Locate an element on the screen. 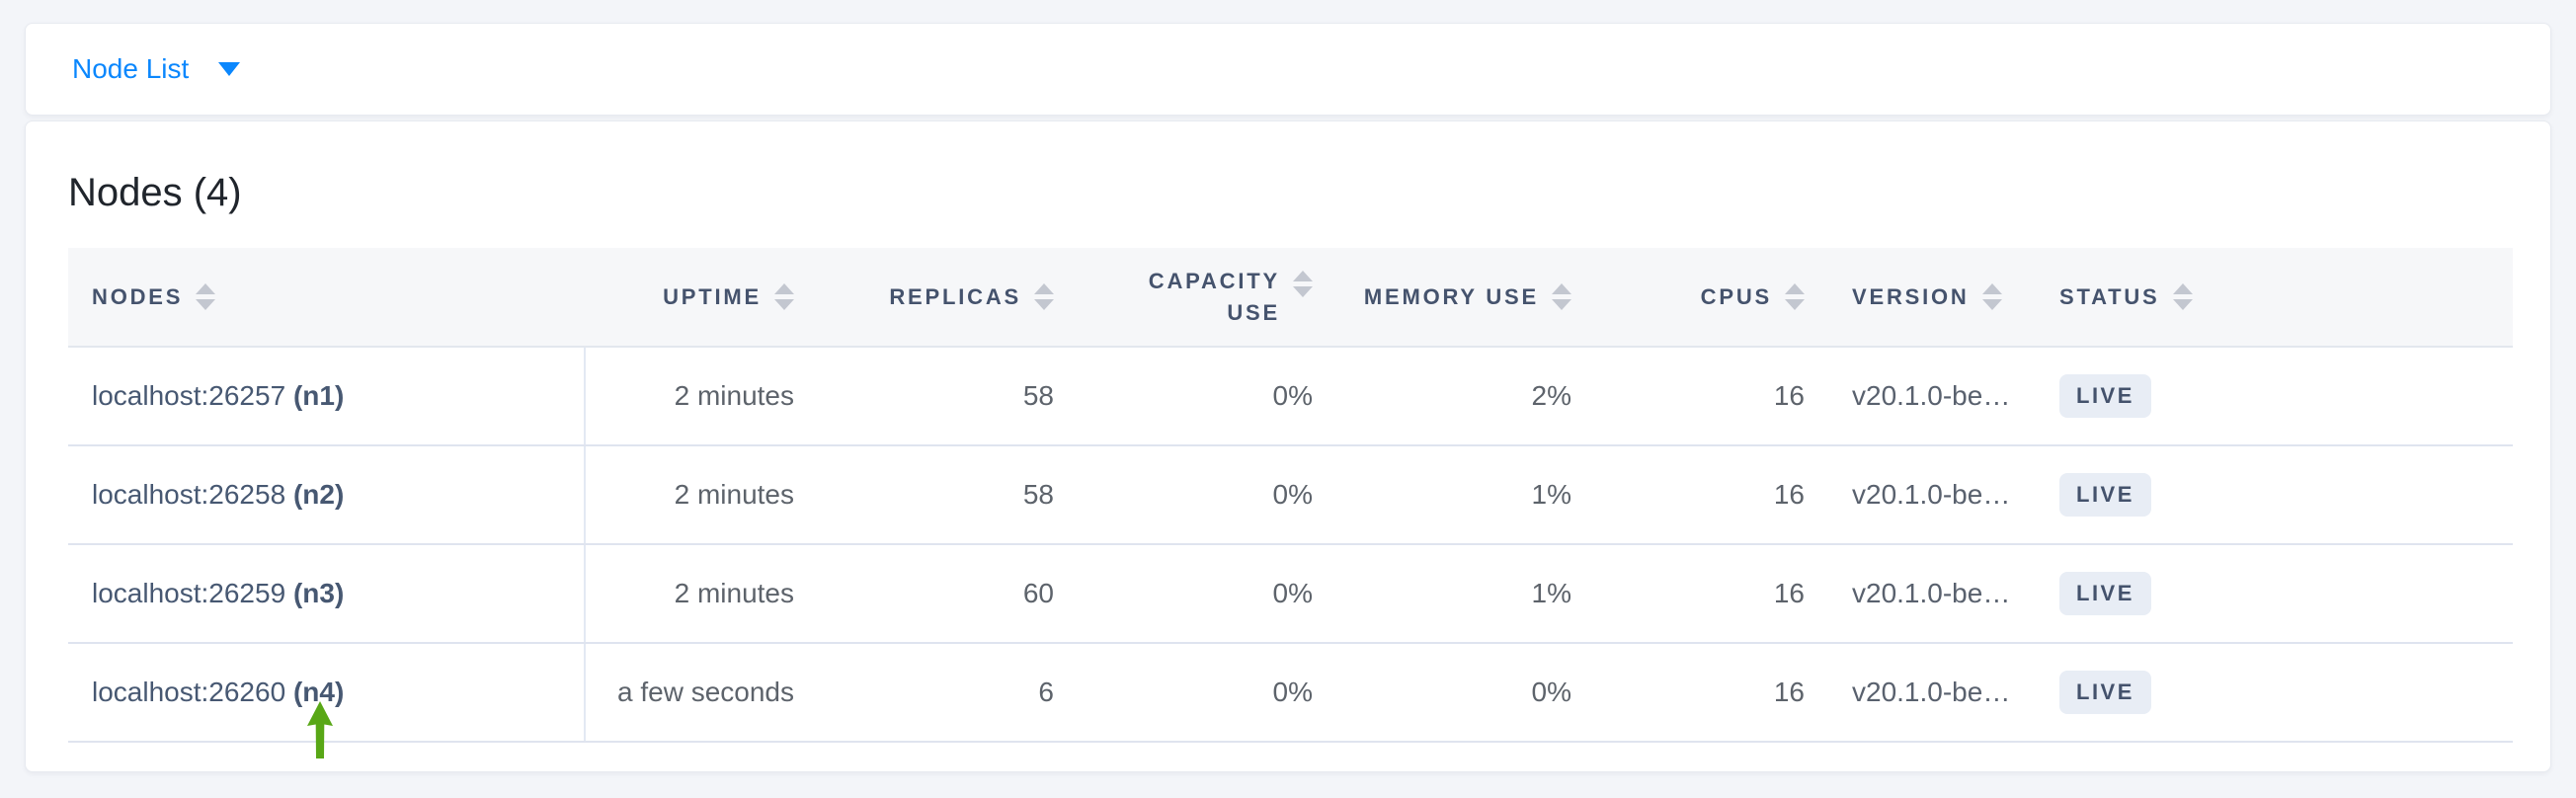  memory-use-cell: 0% is located at coordinates (1465, 693).